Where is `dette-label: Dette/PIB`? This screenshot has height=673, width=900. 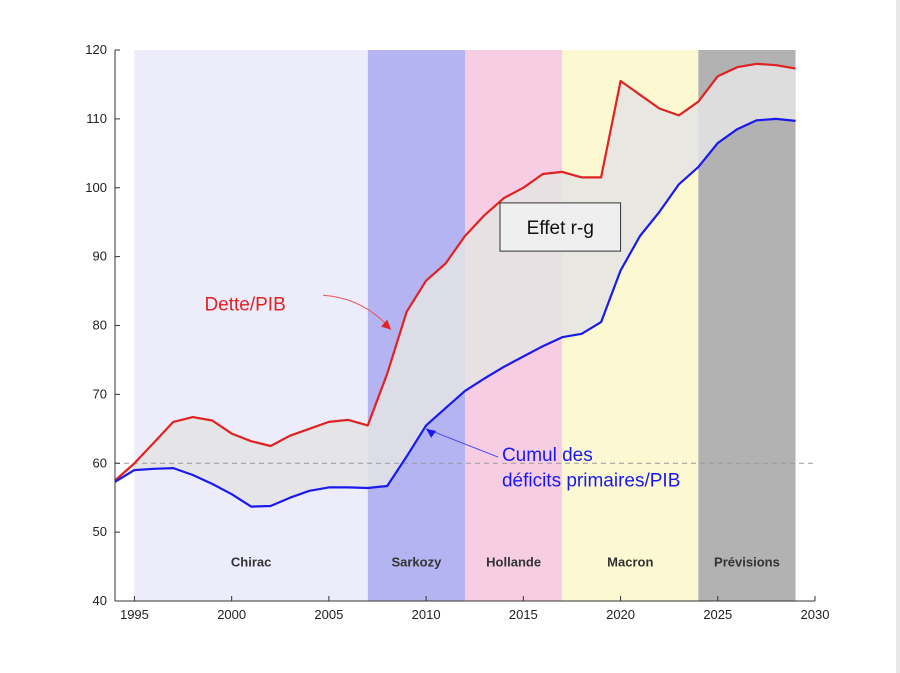 dette-label: Dette/PIB is located at coordinates (244, 304).